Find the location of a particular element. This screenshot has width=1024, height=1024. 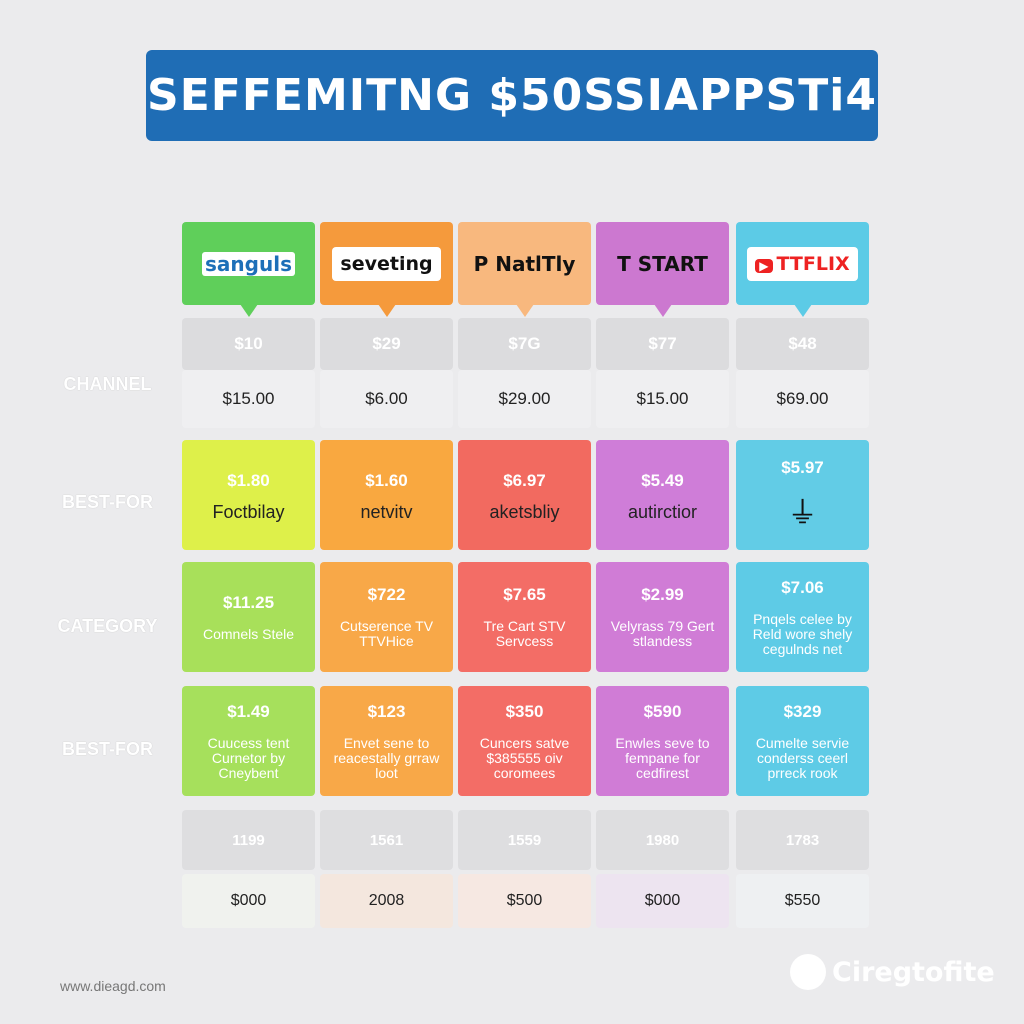

service-header: sanguls is located at coordinates (248, 269).